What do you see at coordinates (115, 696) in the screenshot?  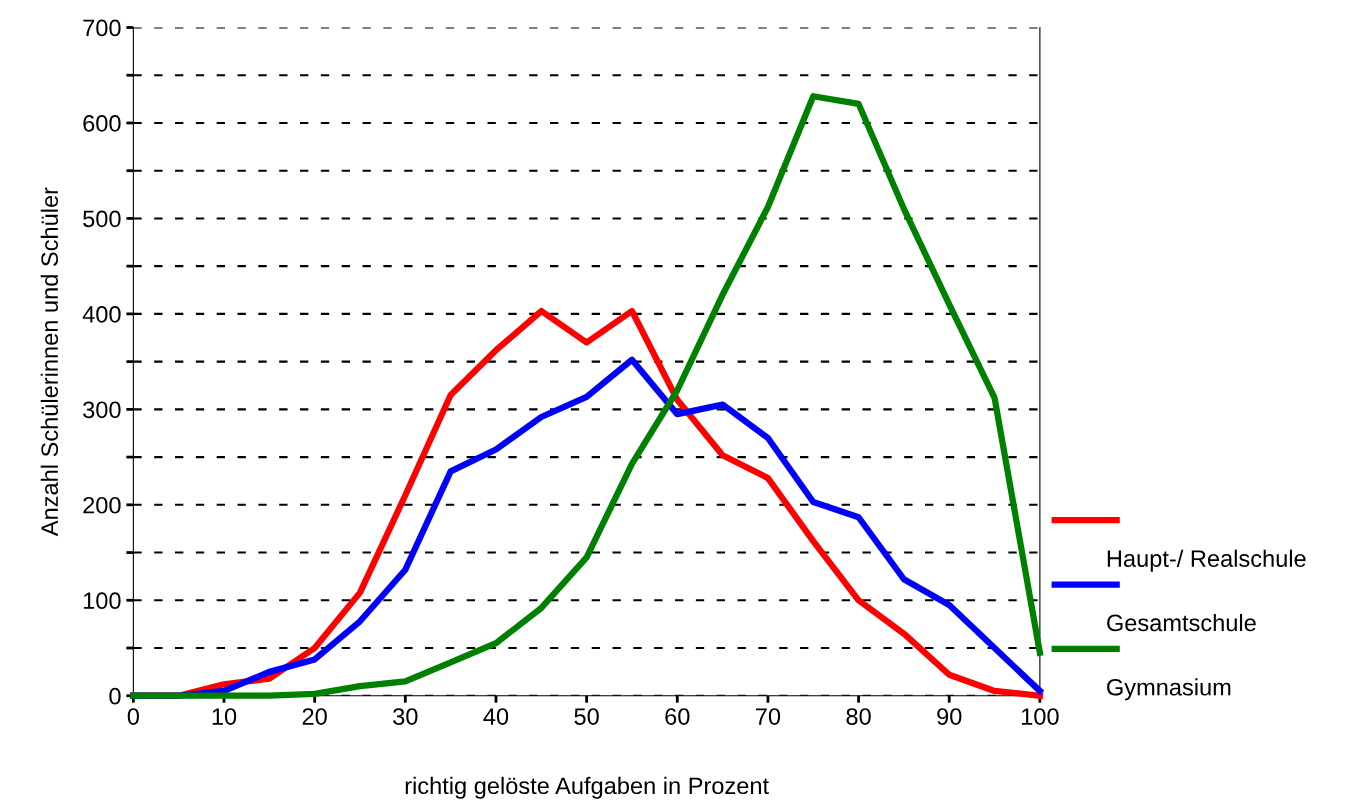 I see `y-tick-label: 0` at bounding box center [115, 696].